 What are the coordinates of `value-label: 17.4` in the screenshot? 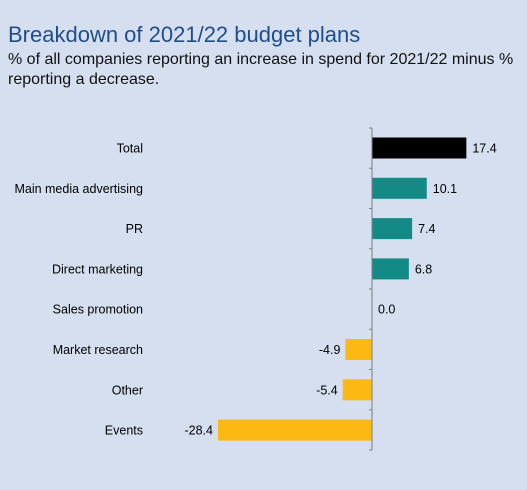 It's located at (484, 149).